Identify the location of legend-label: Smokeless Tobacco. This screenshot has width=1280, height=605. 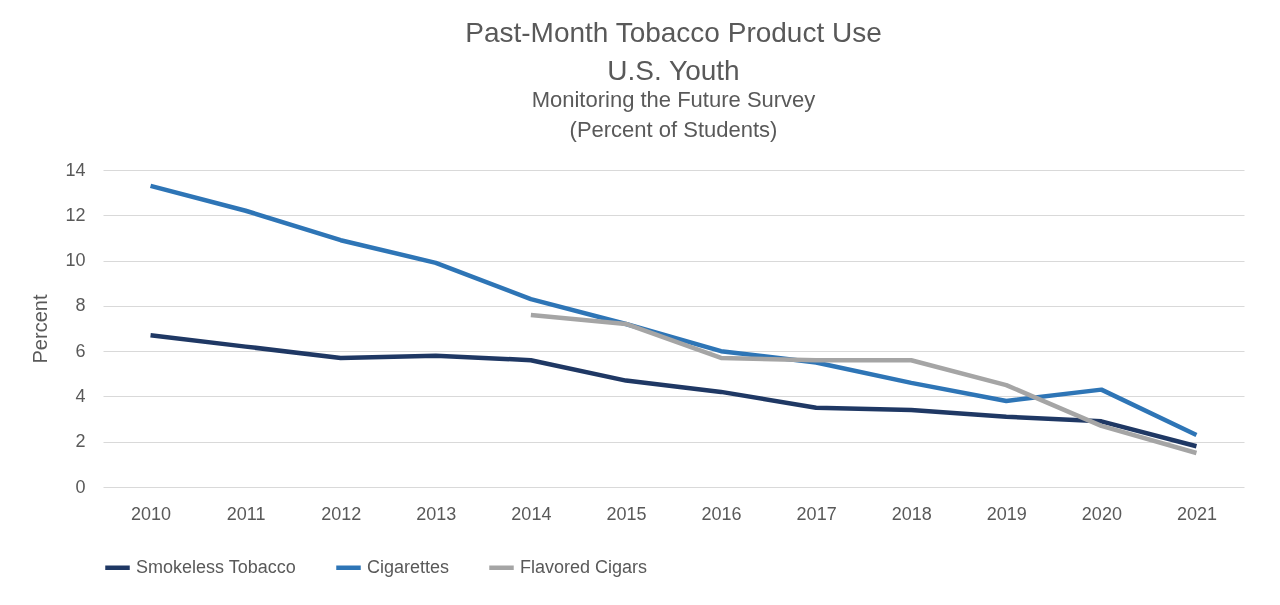
(216, 566).